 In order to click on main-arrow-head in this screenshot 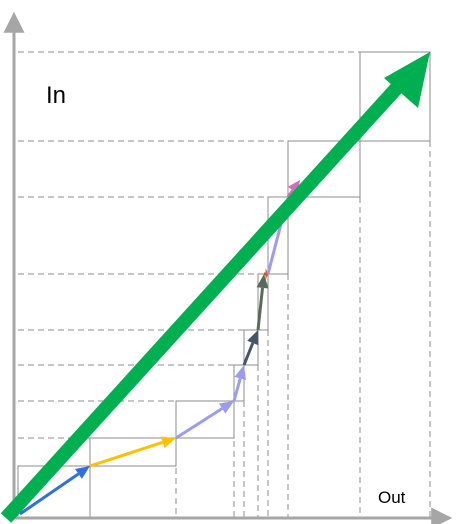, I will do `click(407, 80)`.